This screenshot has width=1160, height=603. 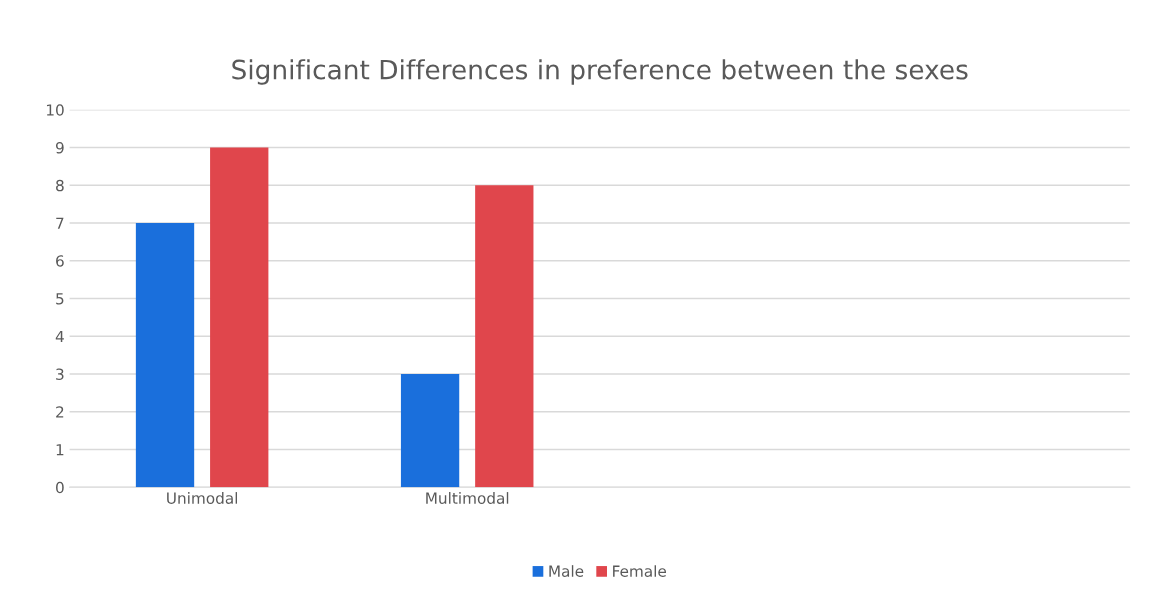 I want to click on y-tick-label: 4, so click(x=59, y=336).